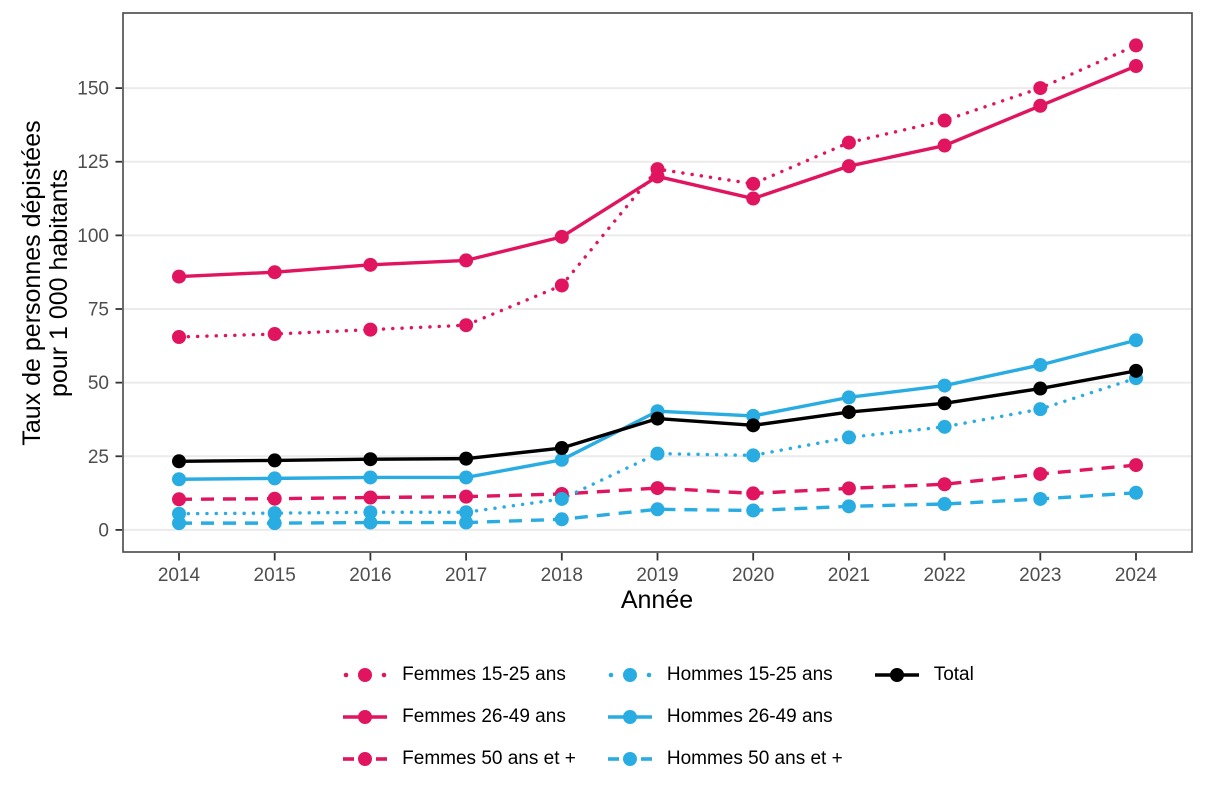  What do you see at coordinates (98, 310) in the screenshot?
I see `y-tick-label: 75` at bounding box center [98, 310].